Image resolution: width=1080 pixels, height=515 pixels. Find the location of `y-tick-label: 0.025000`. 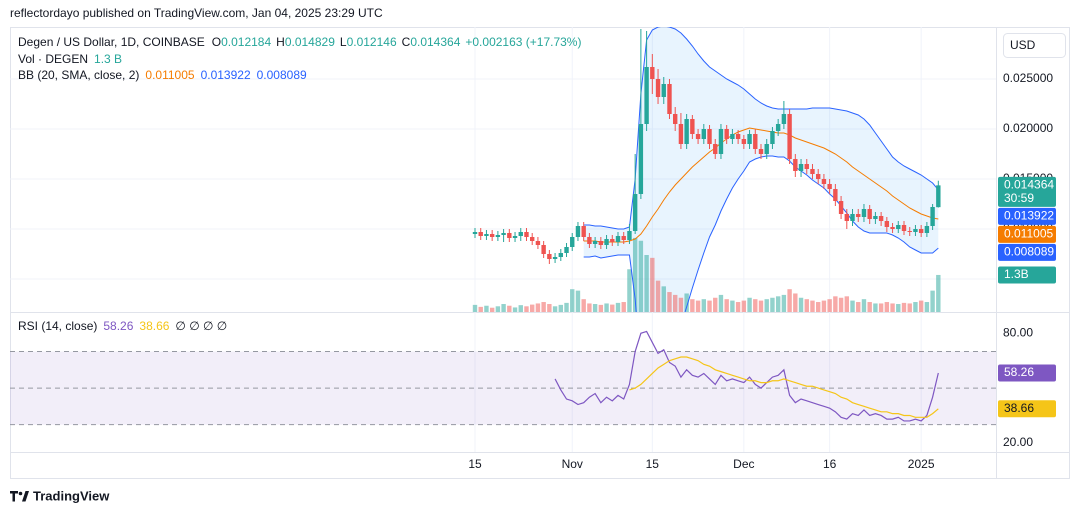

y-tick-label: 0.025000 is located at coordinates (1028, 78).